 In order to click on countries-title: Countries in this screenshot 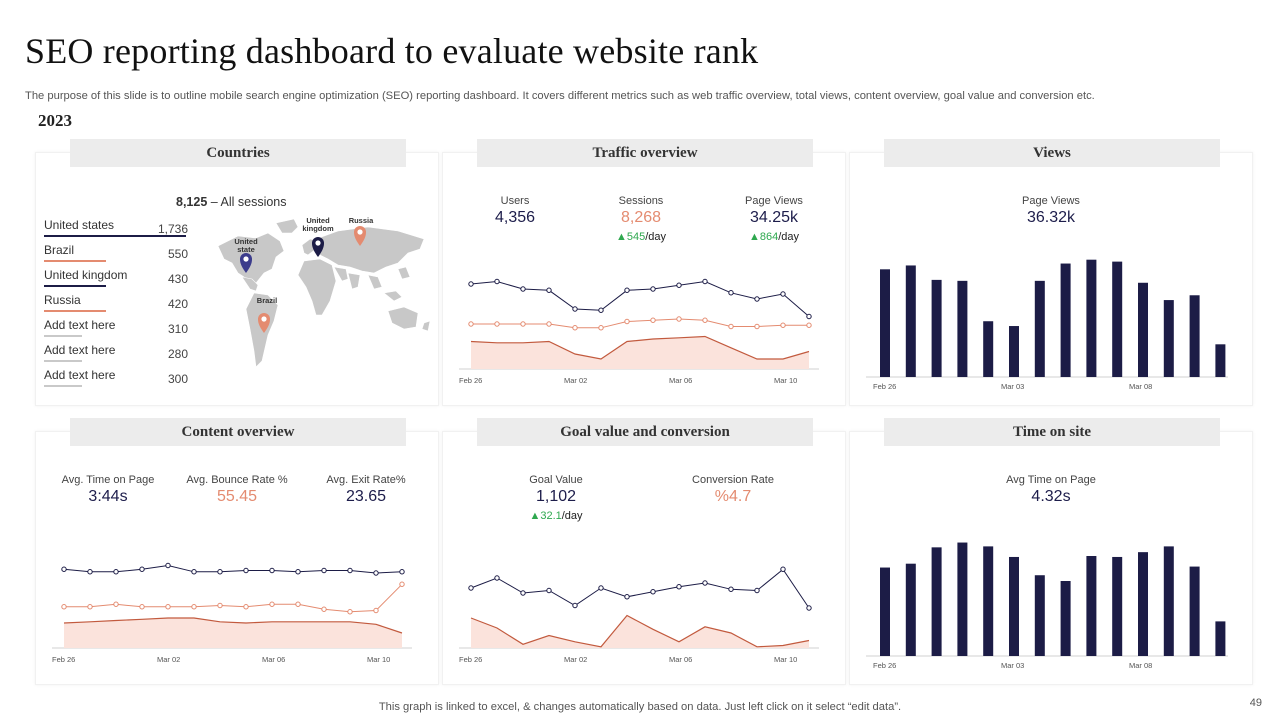, I will do `click(238, 153)`.